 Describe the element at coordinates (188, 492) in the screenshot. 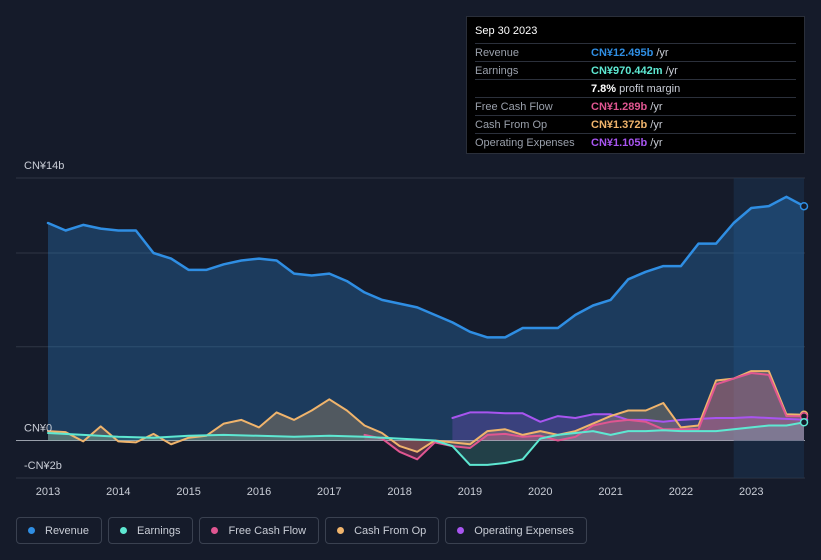

I see `x-tick-label: 2015` at that location.